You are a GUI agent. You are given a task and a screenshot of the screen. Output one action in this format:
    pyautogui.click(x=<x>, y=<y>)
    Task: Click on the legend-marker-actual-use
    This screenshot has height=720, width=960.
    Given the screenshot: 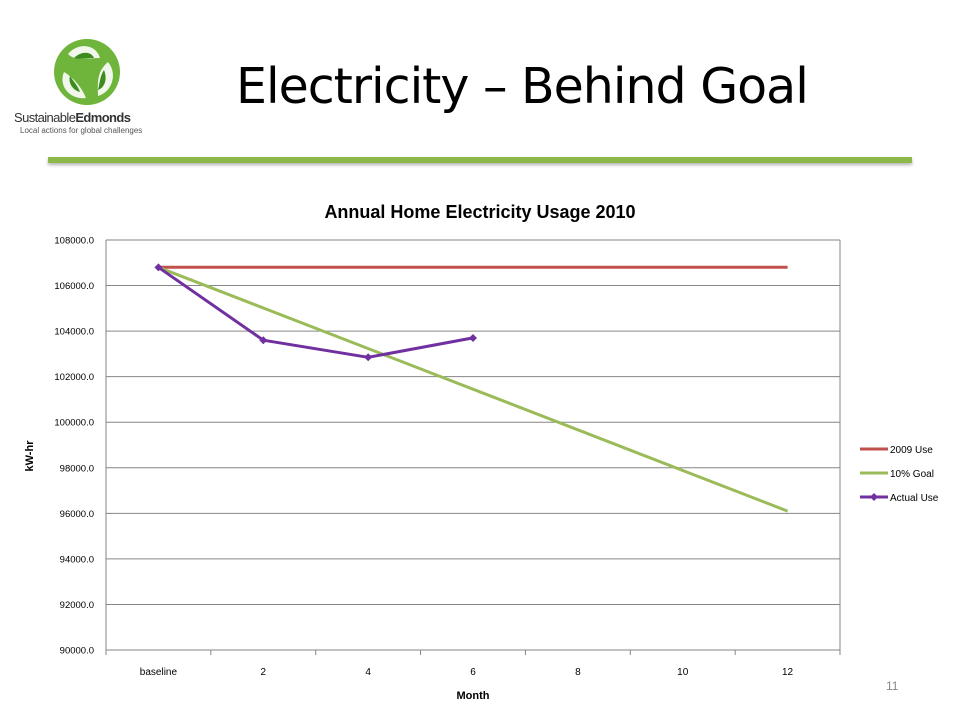 What is the action you would take?
    pyautogui.click(x=874, y=497)
    